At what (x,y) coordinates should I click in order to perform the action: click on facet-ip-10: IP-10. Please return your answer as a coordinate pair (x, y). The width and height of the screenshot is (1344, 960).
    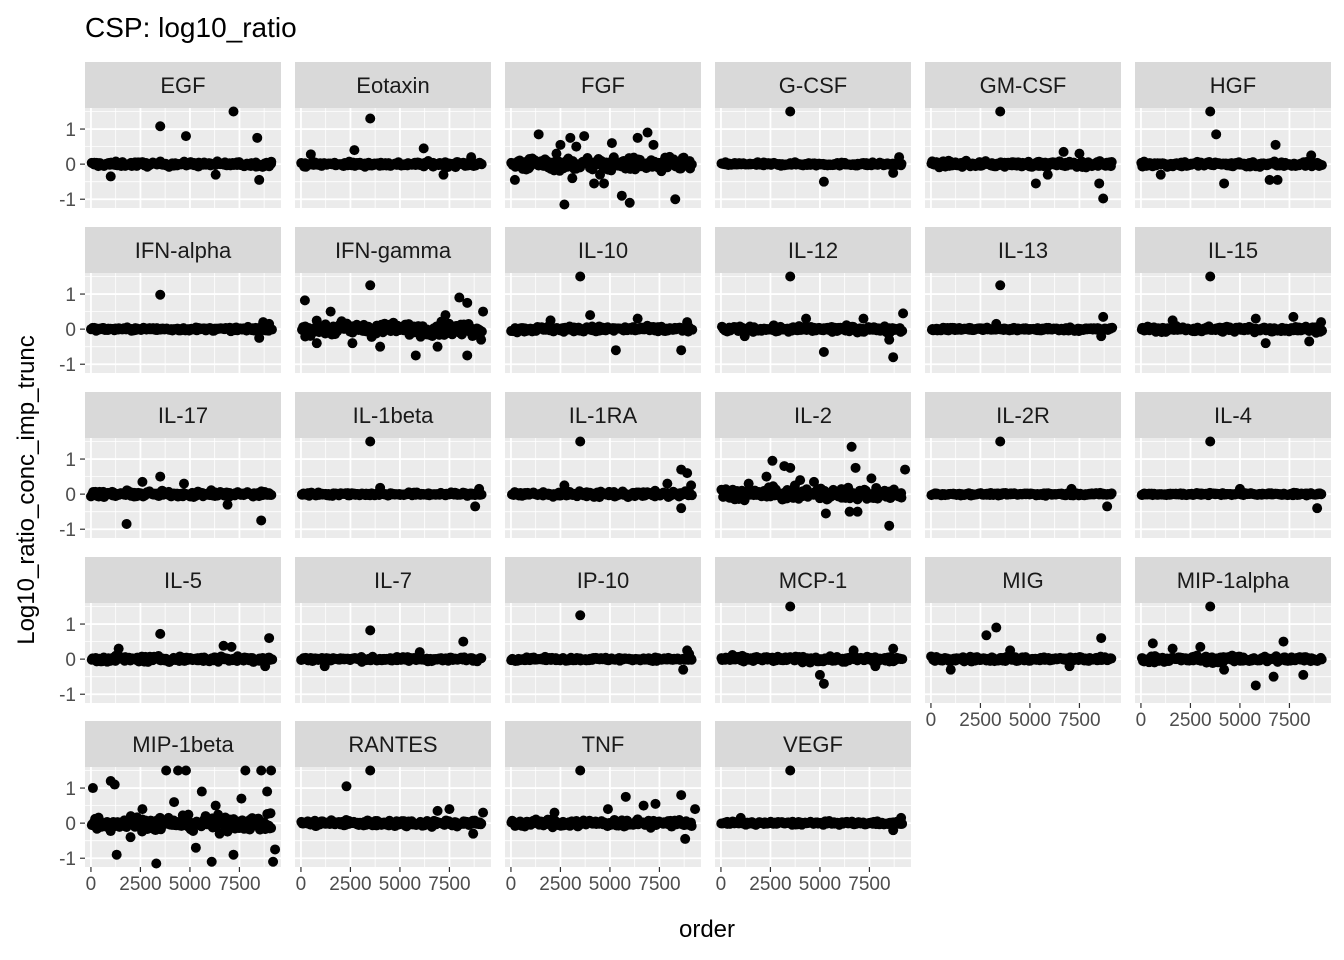
    Looking at the image, I should click on (603, 630).